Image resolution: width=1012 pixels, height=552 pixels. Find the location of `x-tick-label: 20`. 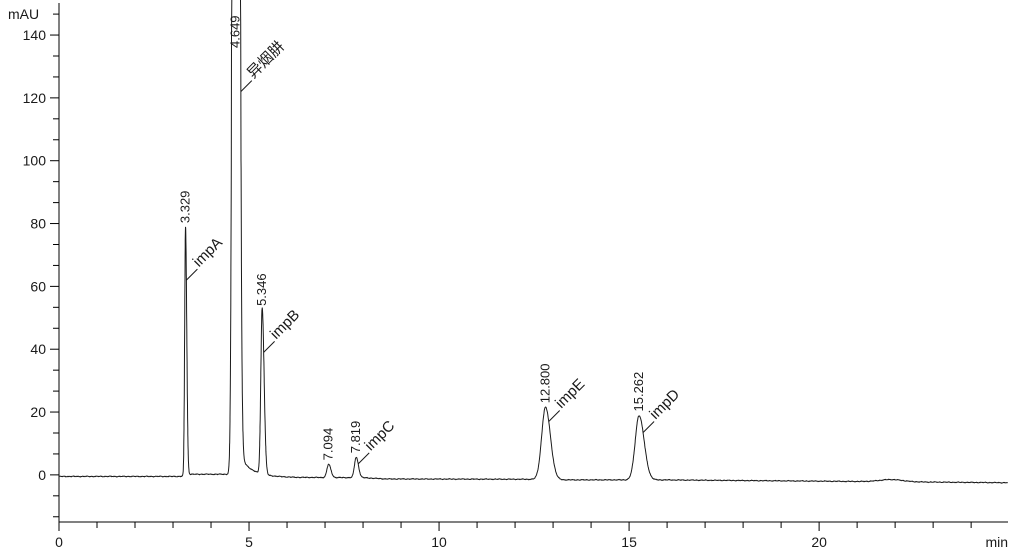

x-tick-label: 20 is located at coordinates (819, 542).